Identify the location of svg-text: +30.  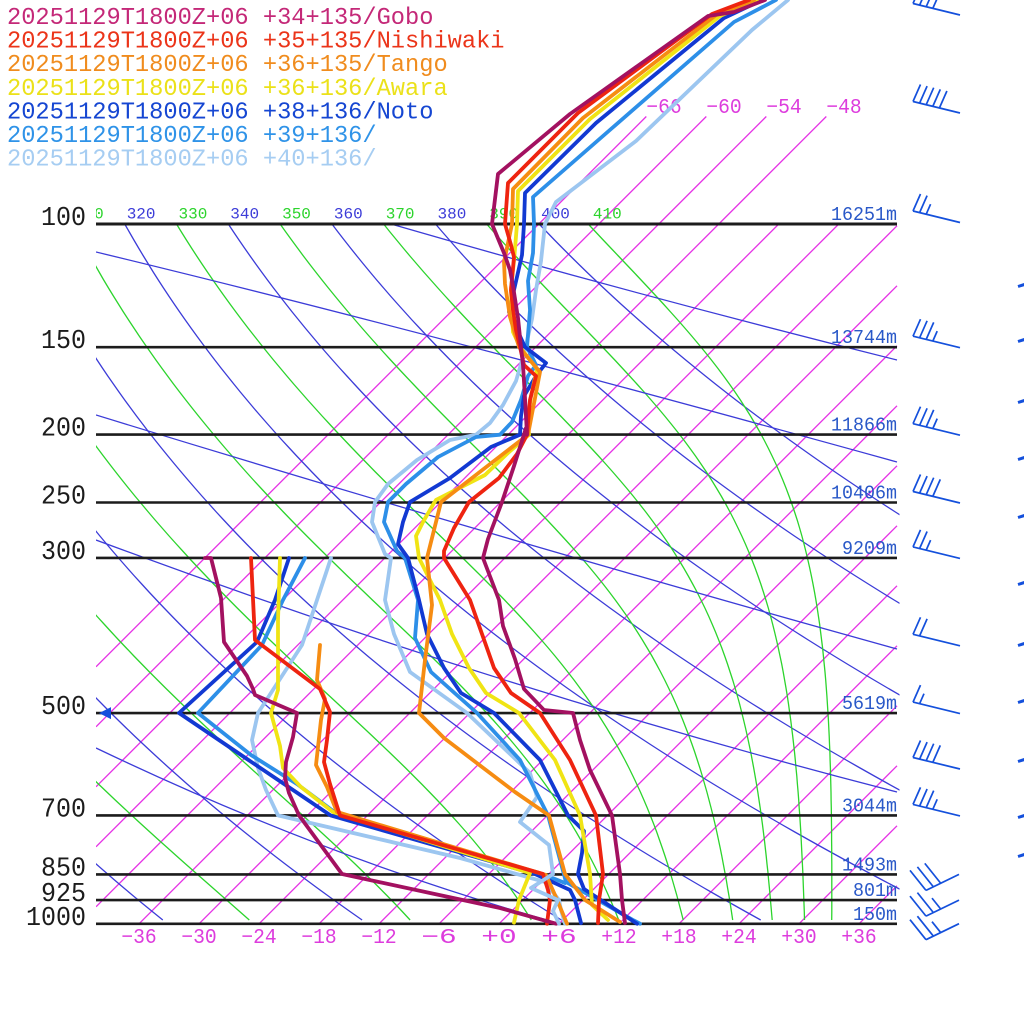
(798, 938).